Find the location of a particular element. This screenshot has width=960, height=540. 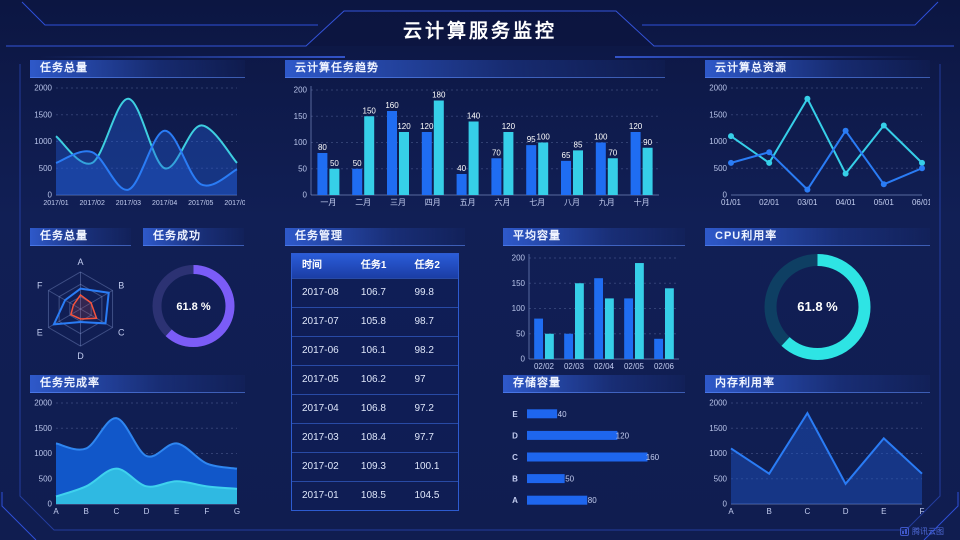

table-header-row: 时间 任务1 任务2 is located at coordinates (375, 266).